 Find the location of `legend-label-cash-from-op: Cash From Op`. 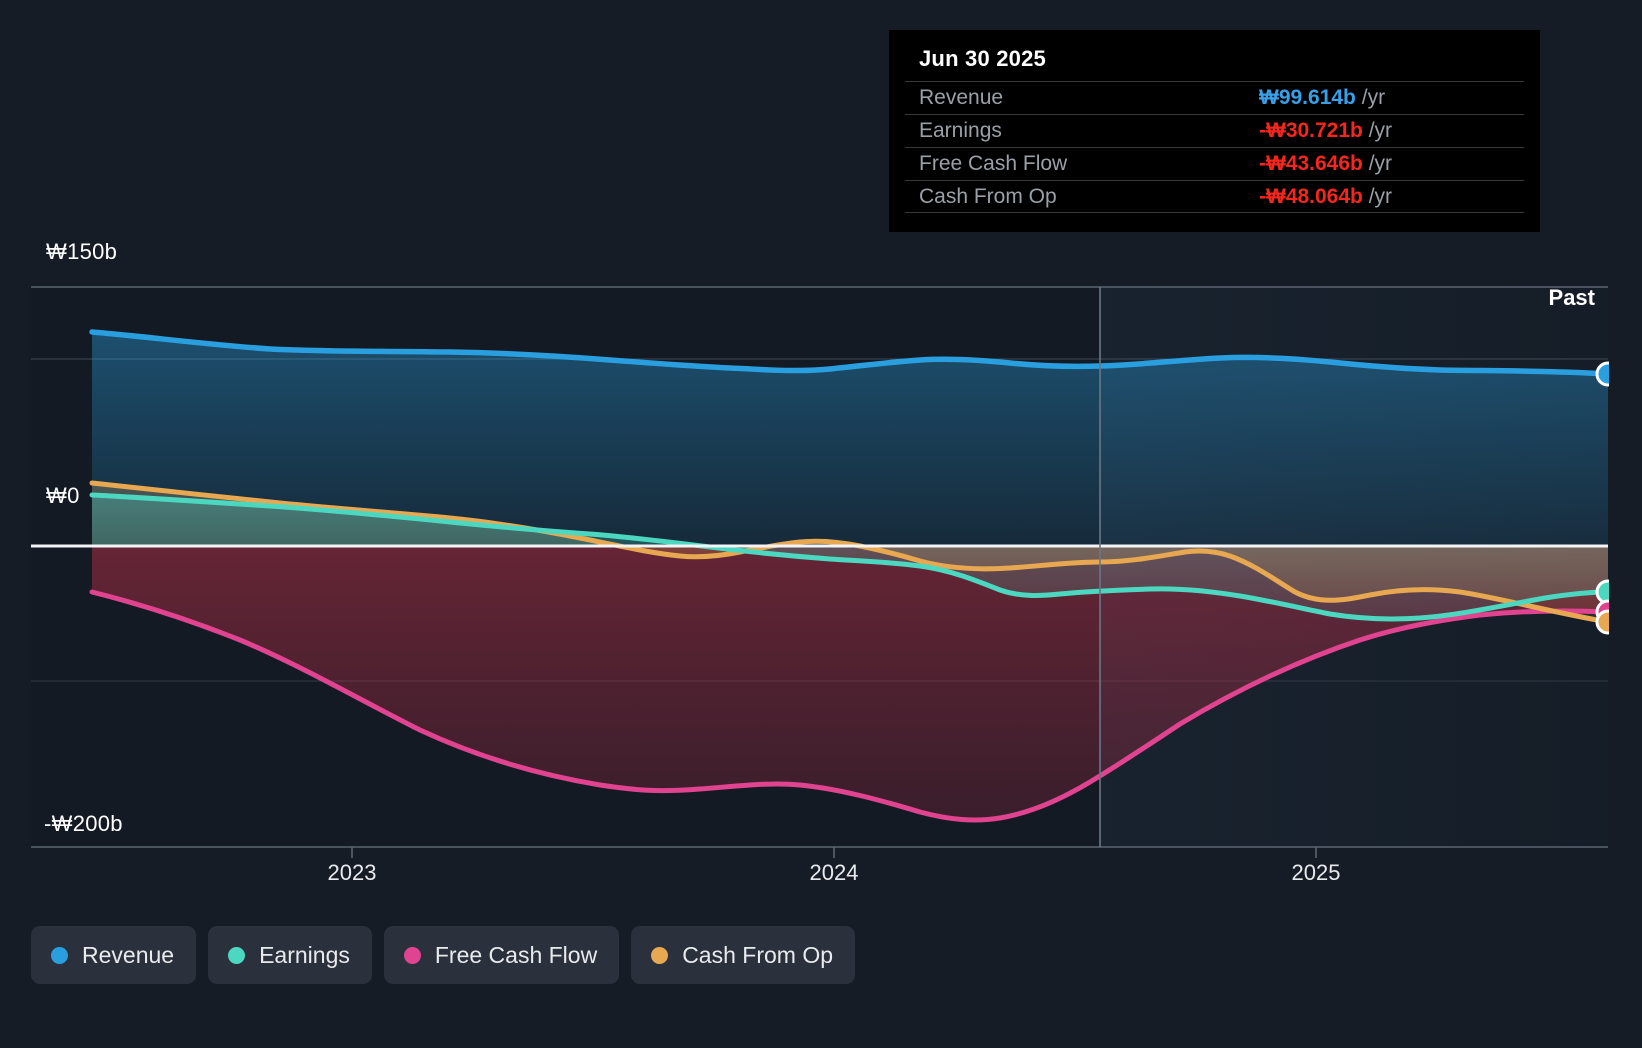

legend-label-cash-from-op: Cash From Op is located at coordinates (758, 954).